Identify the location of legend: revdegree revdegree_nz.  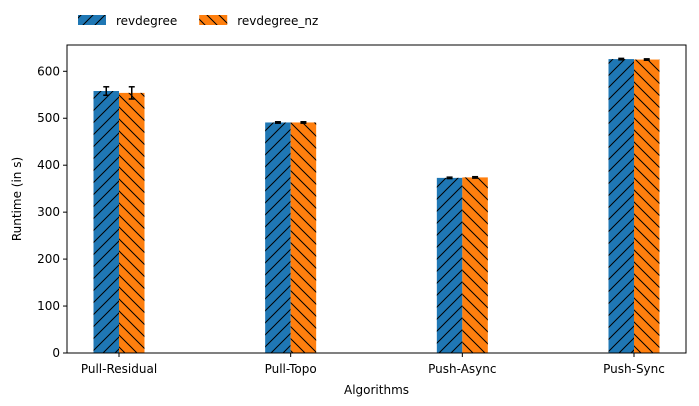
(198, 21).